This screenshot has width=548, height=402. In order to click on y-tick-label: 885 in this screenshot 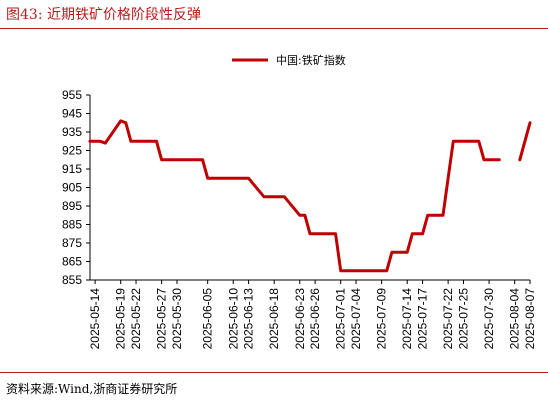, I will do `click(72, 225)`.